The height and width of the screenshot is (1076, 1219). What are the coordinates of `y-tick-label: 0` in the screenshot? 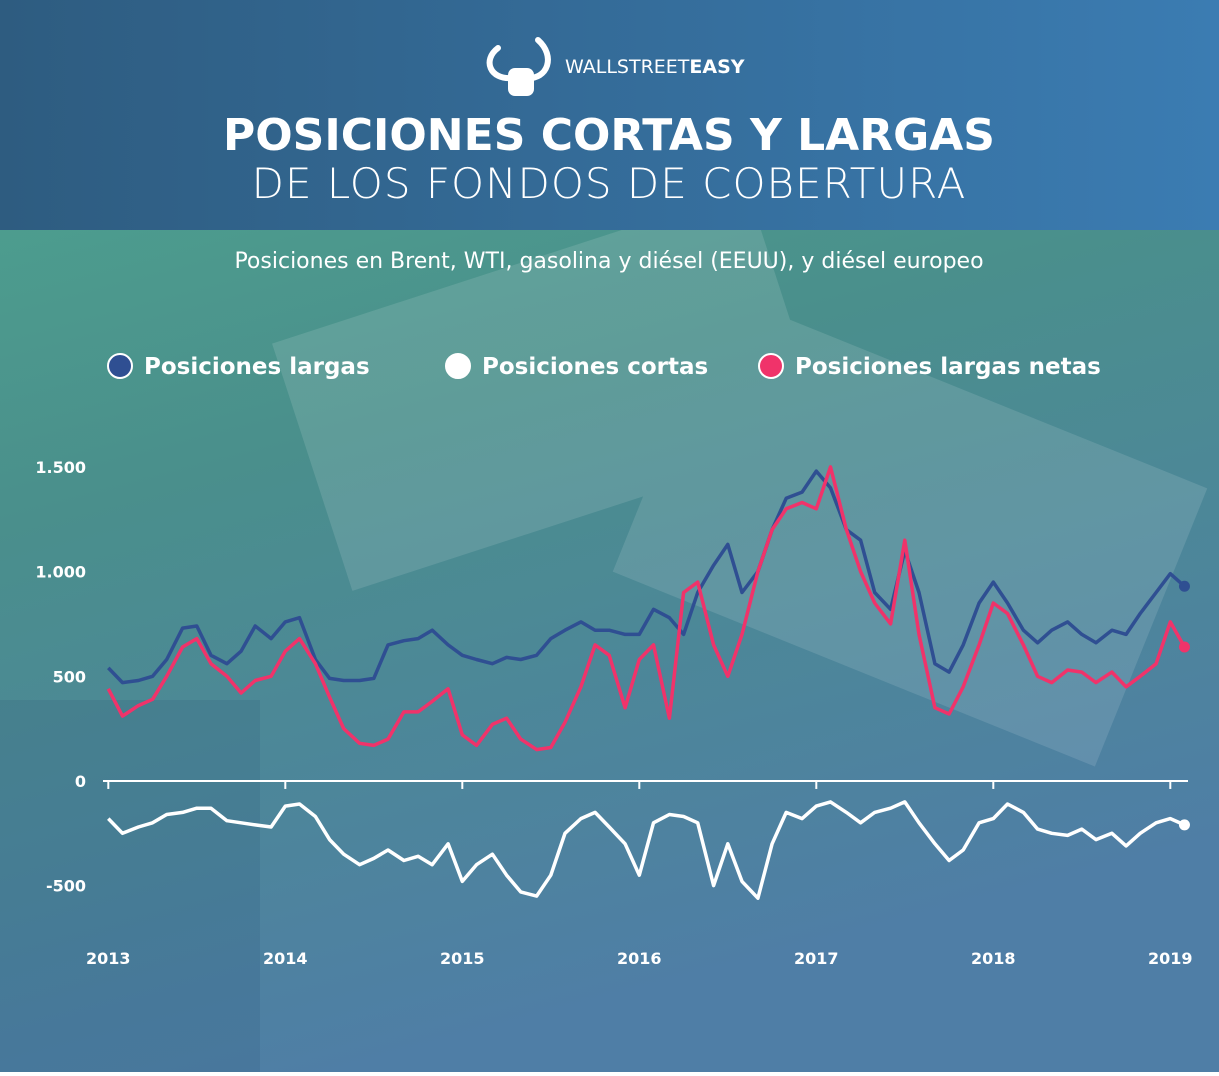 It's located at (80, 781).